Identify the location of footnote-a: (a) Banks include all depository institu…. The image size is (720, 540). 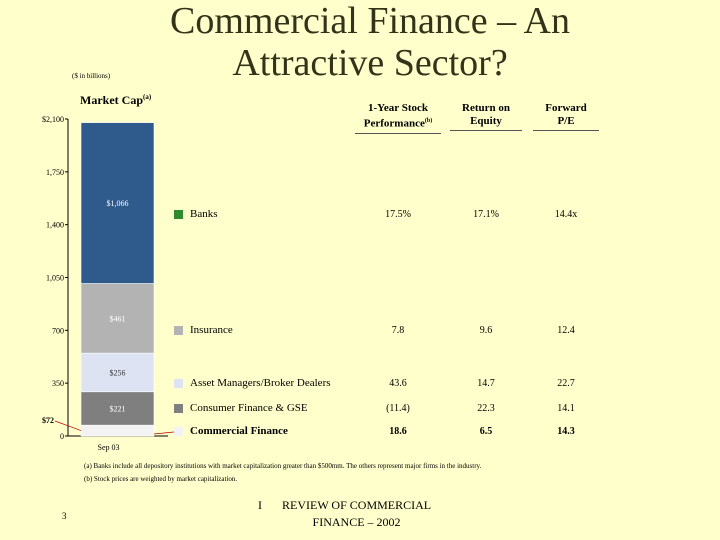
(283, 466).